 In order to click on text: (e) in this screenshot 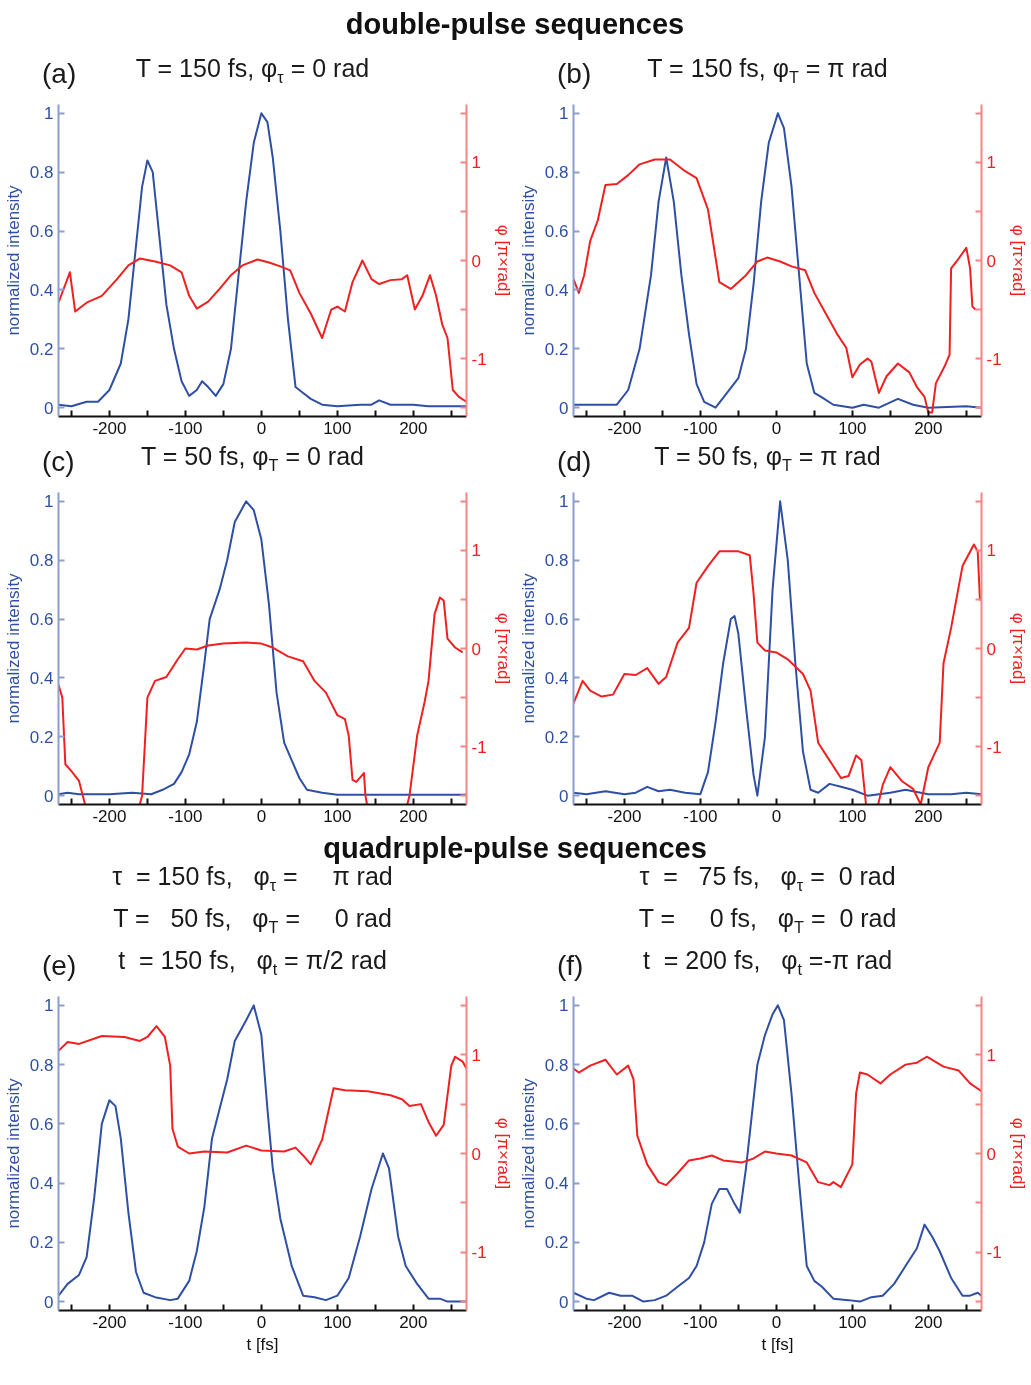, I will do `click(59, 966)`.